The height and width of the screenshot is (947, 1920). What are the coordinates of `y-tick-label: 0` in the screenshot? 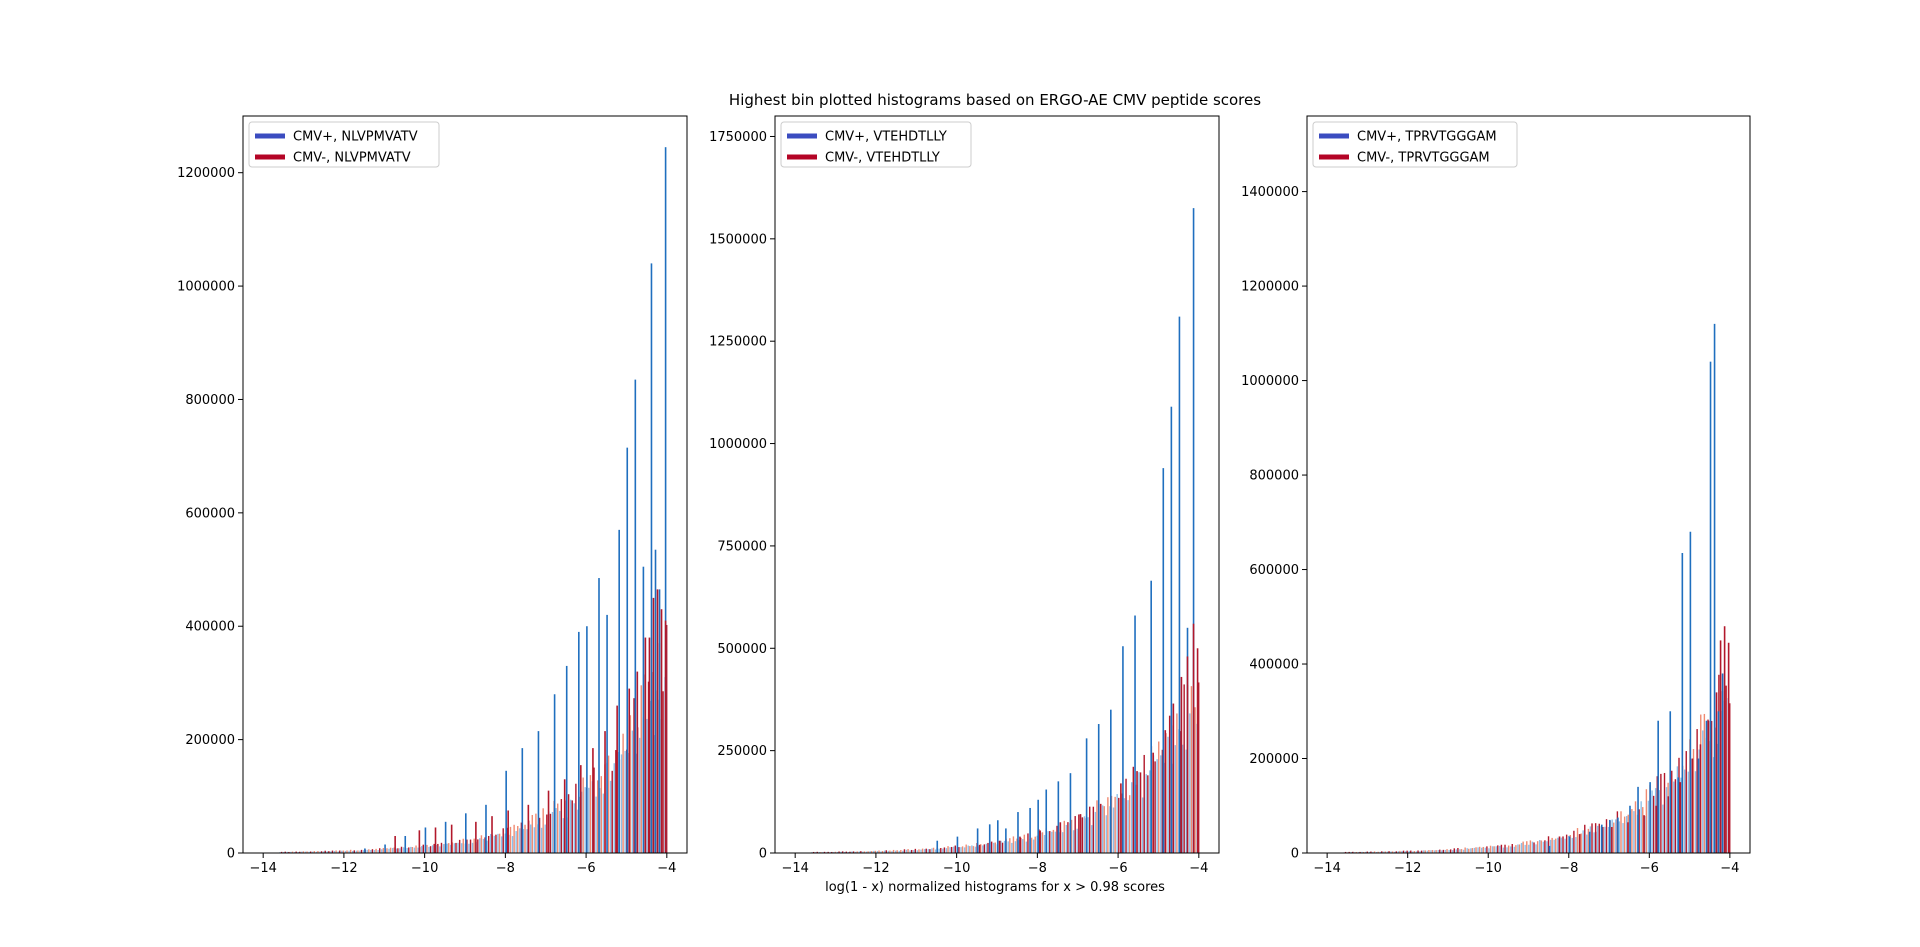 It's located at (763, 854).